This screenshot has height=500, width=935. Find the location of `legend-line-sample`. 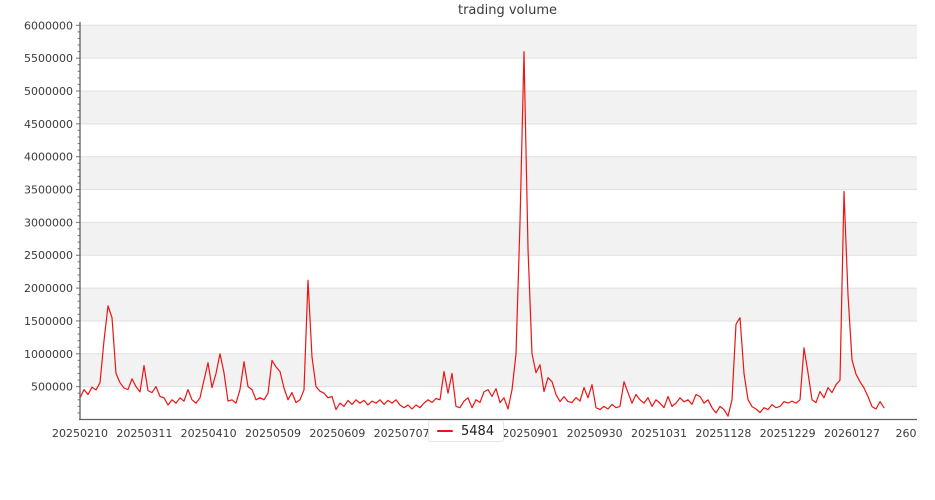

legend-line-sample is located at coordinates (445, 431).